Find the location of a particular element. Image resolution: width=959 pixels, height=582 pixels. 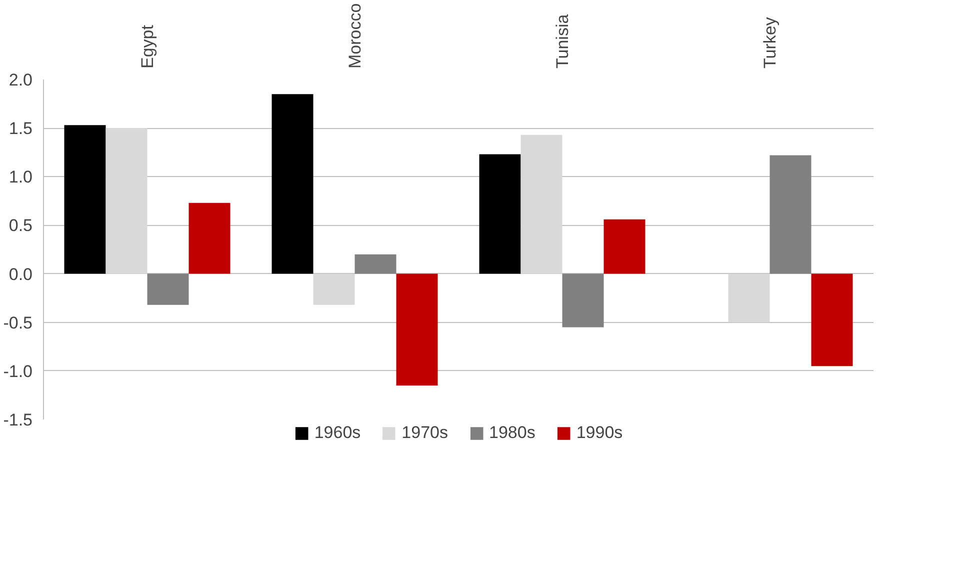

y-tick-label: -1.5 is located at coordinates (18, 420).